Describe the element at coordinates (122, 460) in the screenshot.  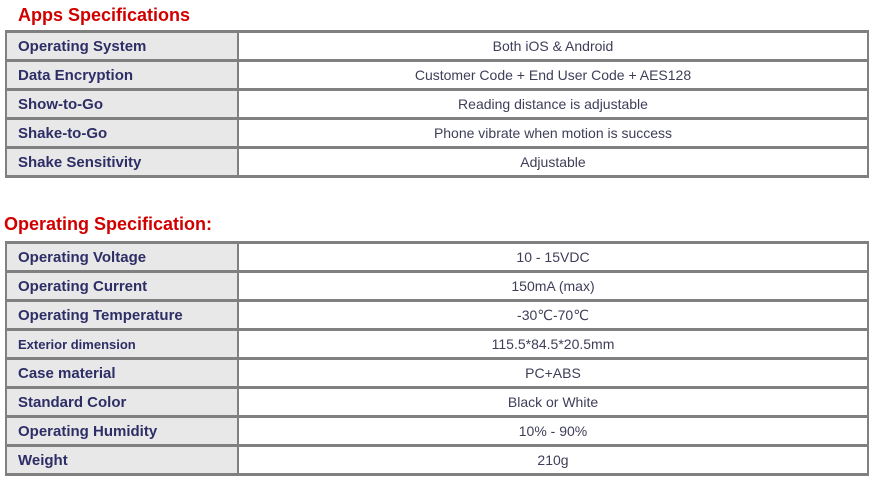
I see `row-label: Weight` at that location.